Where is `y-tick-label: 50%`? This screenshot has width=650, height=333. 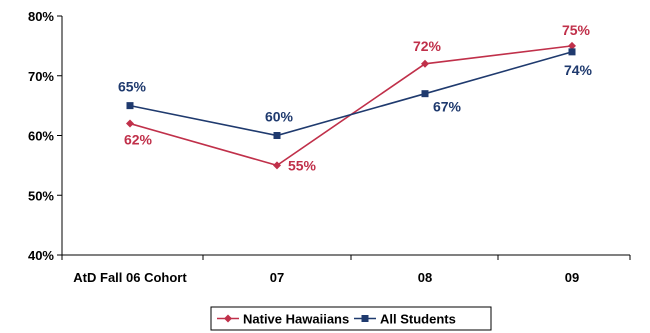
y-tick-label: 50% is located at coordinates (41, 195).